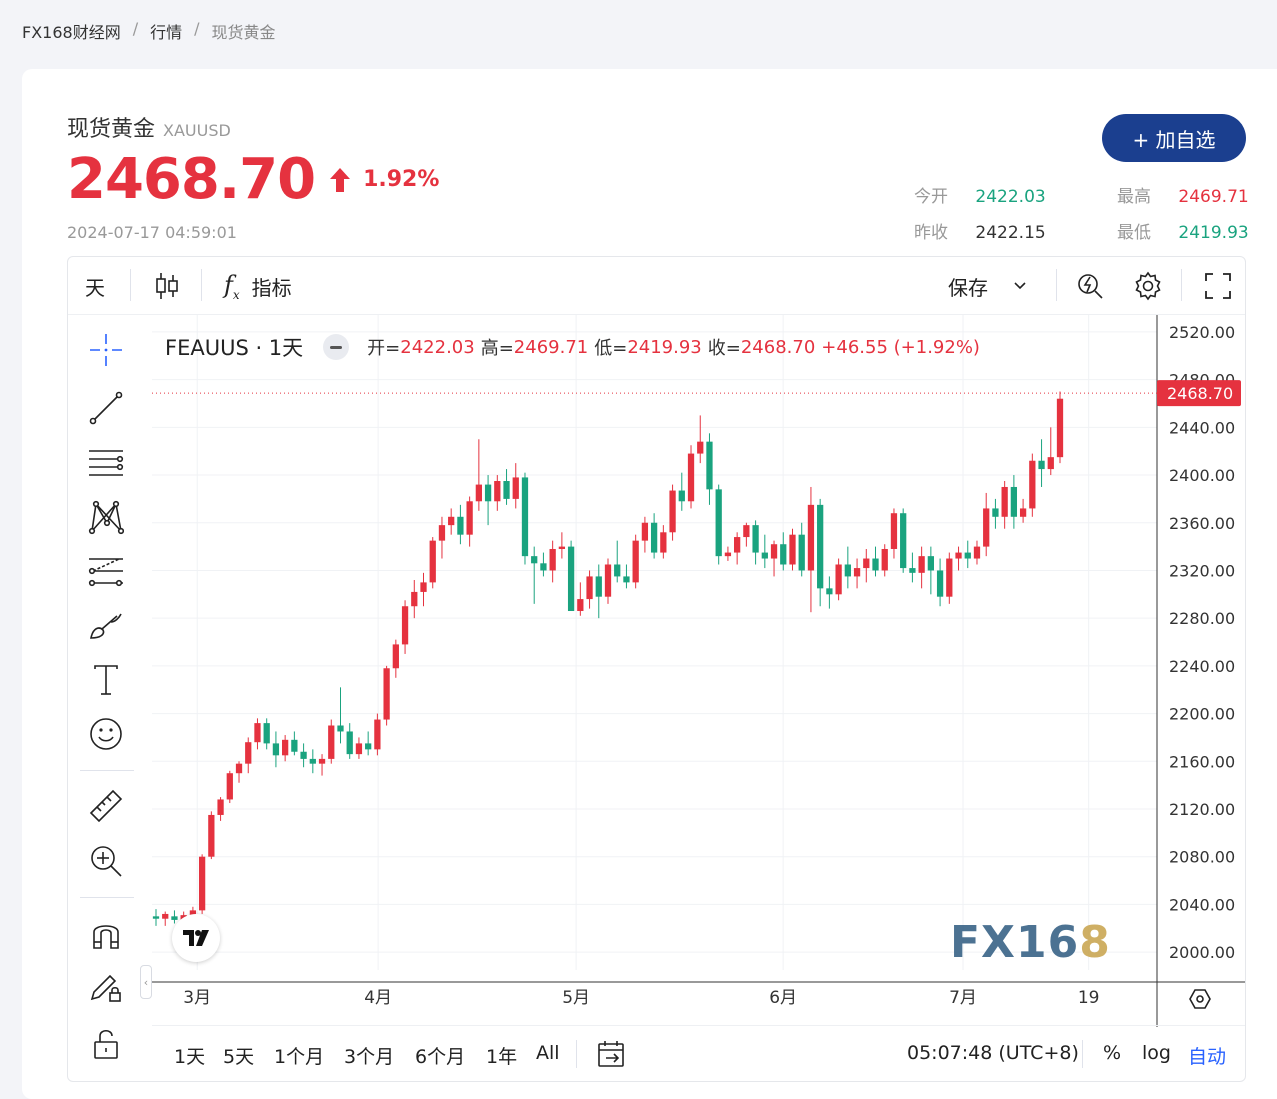 Image resolution: width=1277 pixels, height=1099 pixels. I want to click on log-scale-toggle: log, so click(1156, 1053).